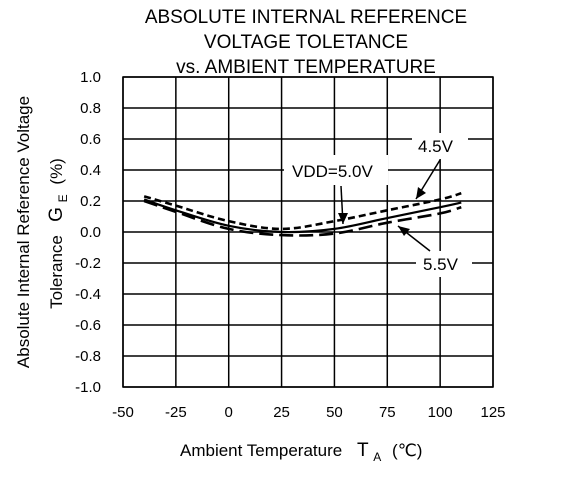 The width and height of the screenshot is (577, 479). I want to click on annotation-5-5v: 5.5V, so click(441, 264).